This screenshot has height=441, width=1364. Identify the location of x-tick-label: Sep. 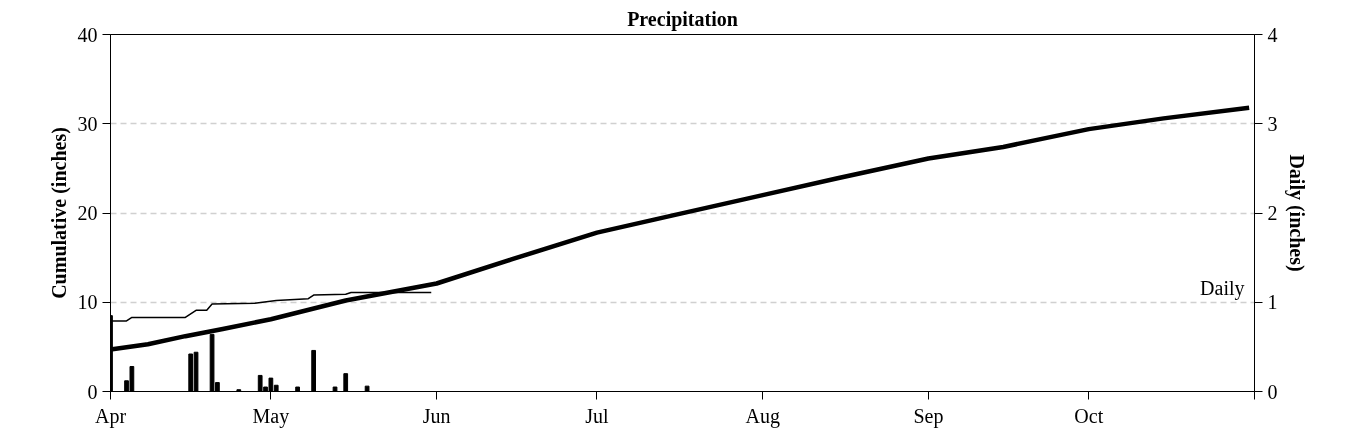
(928, 416).